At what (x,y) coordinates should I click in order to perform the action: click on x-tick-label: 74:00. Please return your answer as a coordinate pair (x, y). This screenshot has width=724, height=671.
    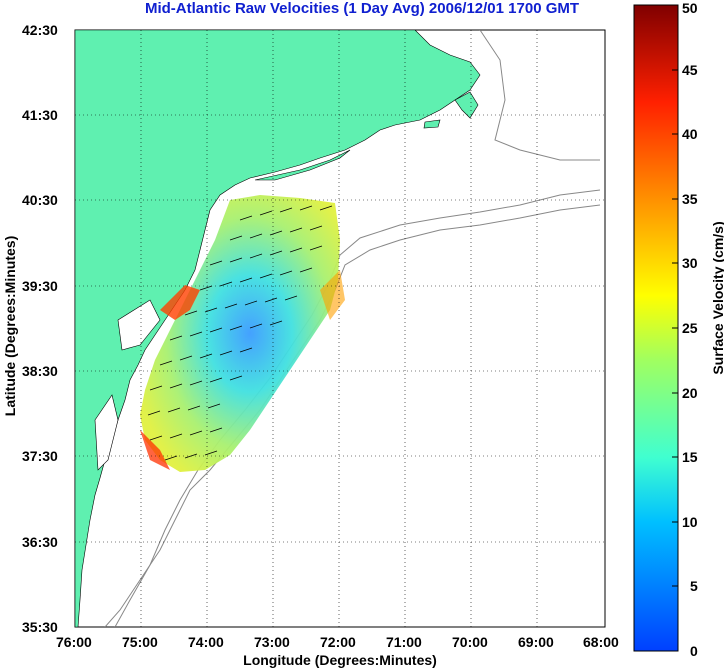
    Looking at the image, I should click on (206, 642).